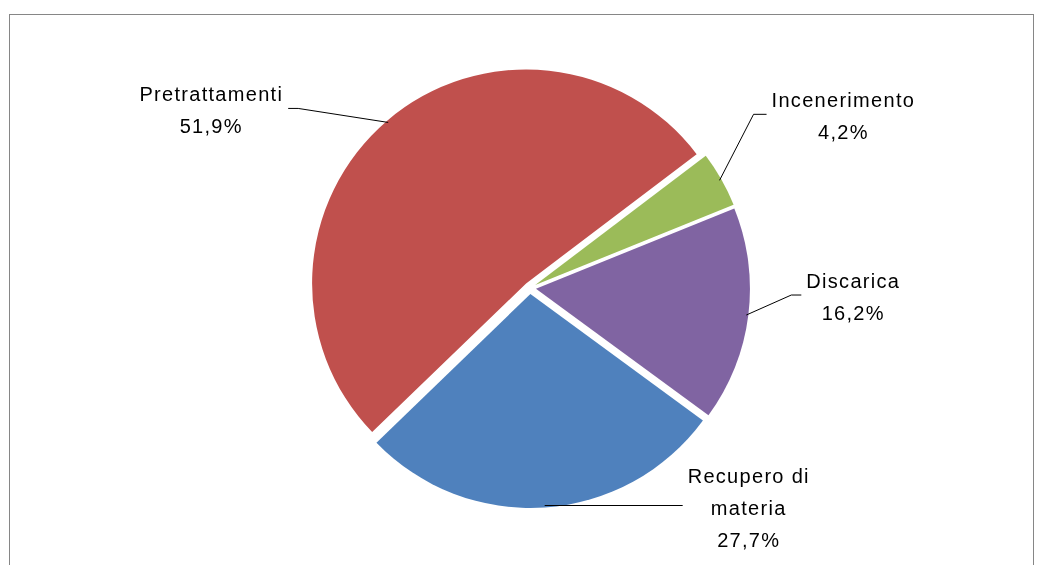 Image resolution: width=1047 pixels, height=565 pixels. Describe the element at coordinates (853, 281) in the screenshot. I see `slice-label: Discarica` at that location.